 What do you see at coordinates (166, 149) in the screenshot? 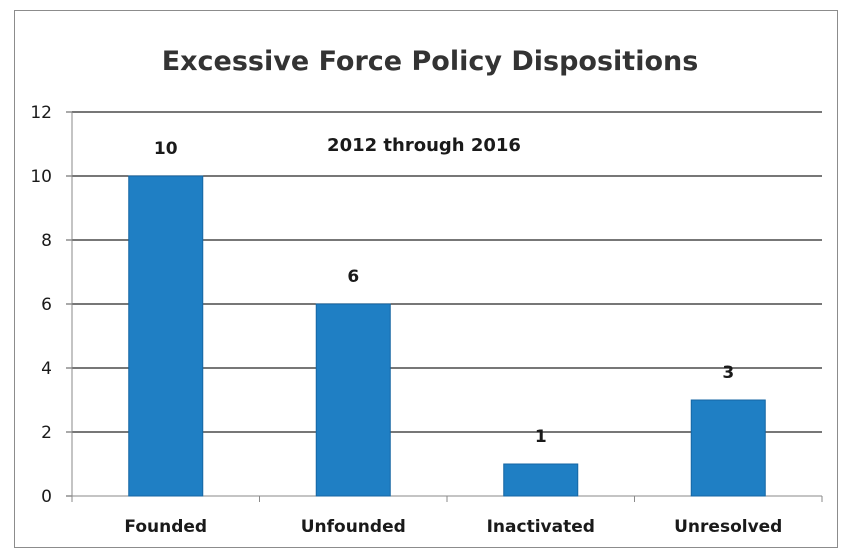
I see `data-label-founded: 10` at bounding box center [166, 149].